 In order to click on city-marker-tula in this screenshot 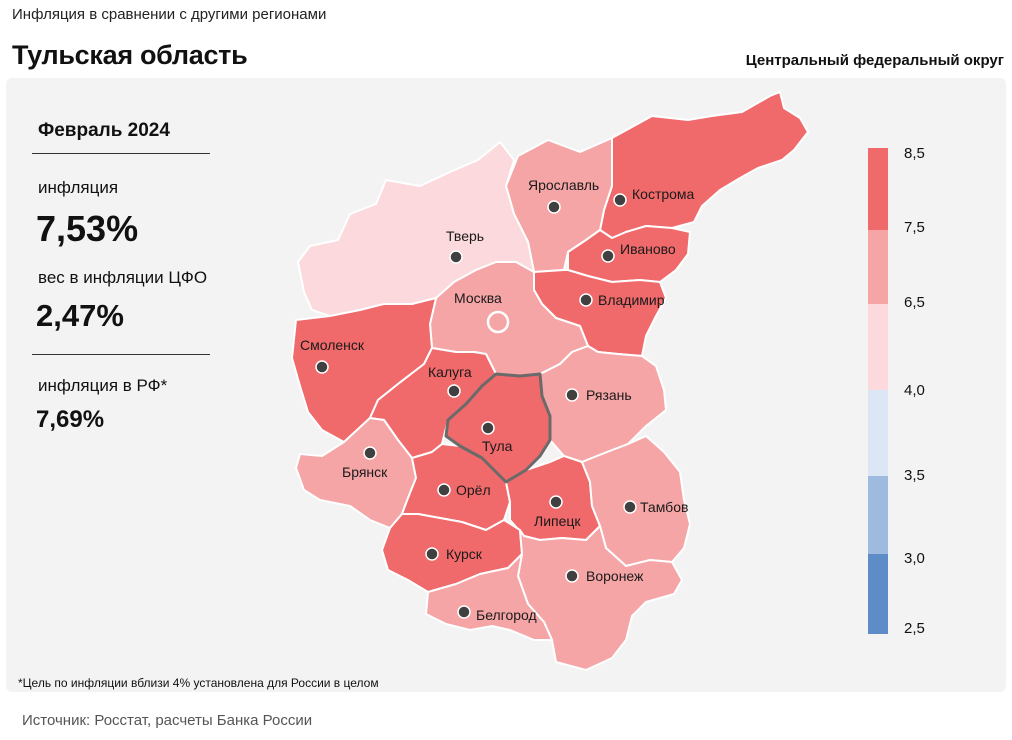, I will do `click(488, 428)`.